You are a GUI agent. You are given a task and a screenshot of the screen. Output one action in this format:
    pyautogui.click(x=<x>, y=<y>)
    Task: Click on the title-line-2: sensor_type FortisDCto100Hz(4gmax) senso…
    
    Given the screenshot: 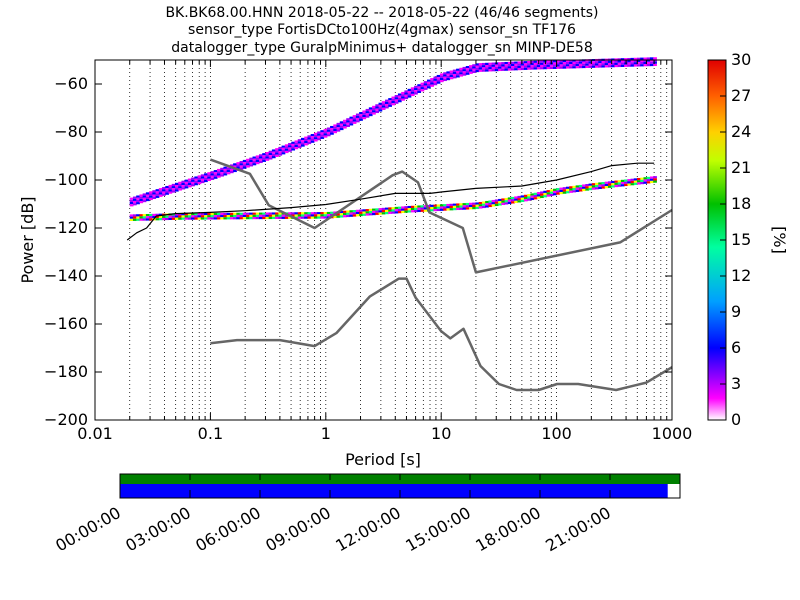 What is the action you would take?
    pyautogui.click(x=382, y=30)
    